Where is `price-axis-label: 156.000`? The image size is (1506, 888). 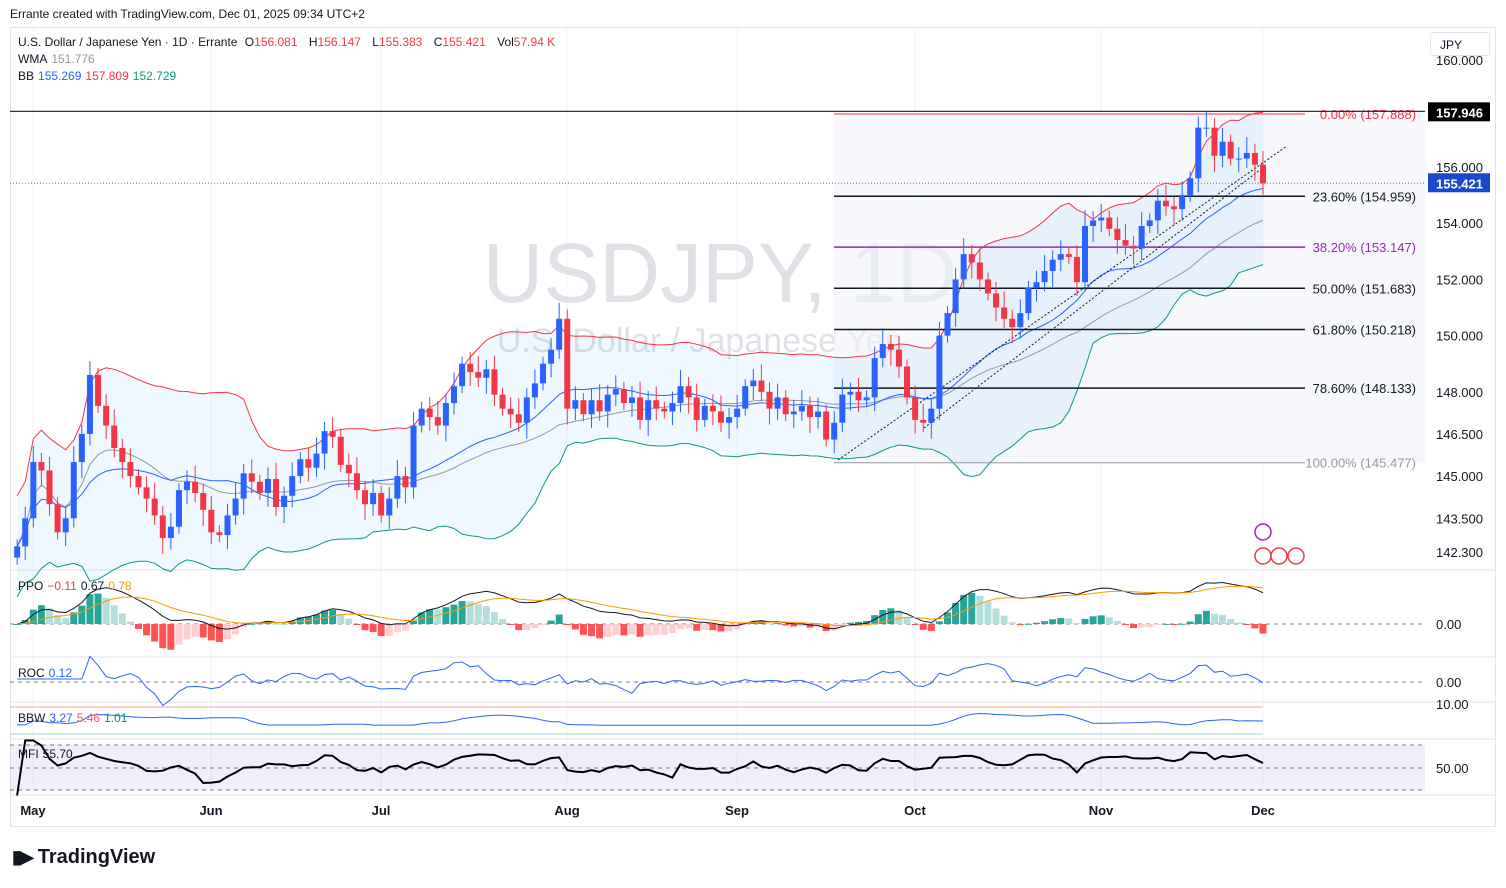 price-axis-label: 156.000 is located at coordinates (1459, 167).